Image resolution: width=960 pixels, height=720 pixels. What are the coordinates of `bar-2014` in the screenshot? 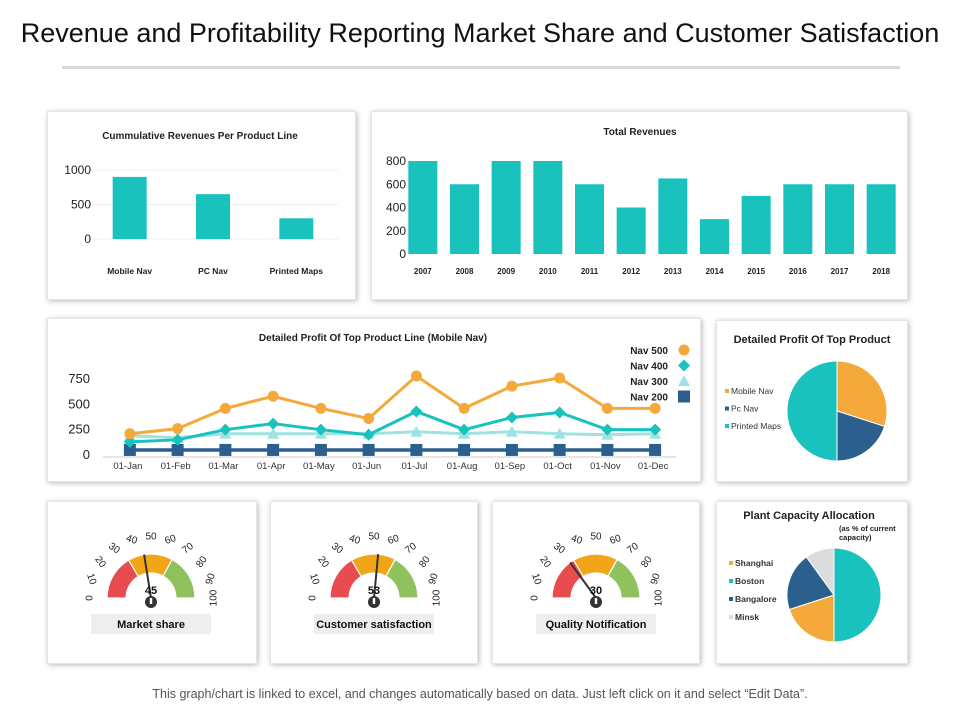 It's located at (714, 236).